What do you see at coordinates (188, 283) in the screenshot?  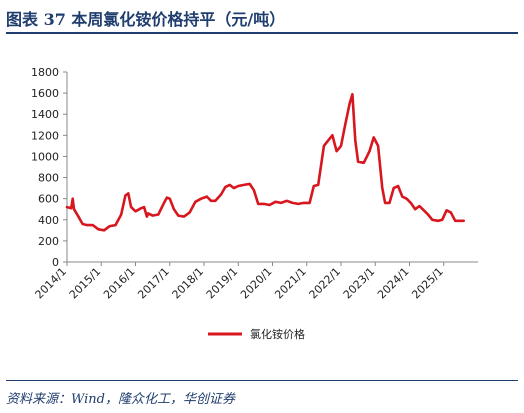 I see `x-tick-label: 2018/1` at bounding box center [188, 283].